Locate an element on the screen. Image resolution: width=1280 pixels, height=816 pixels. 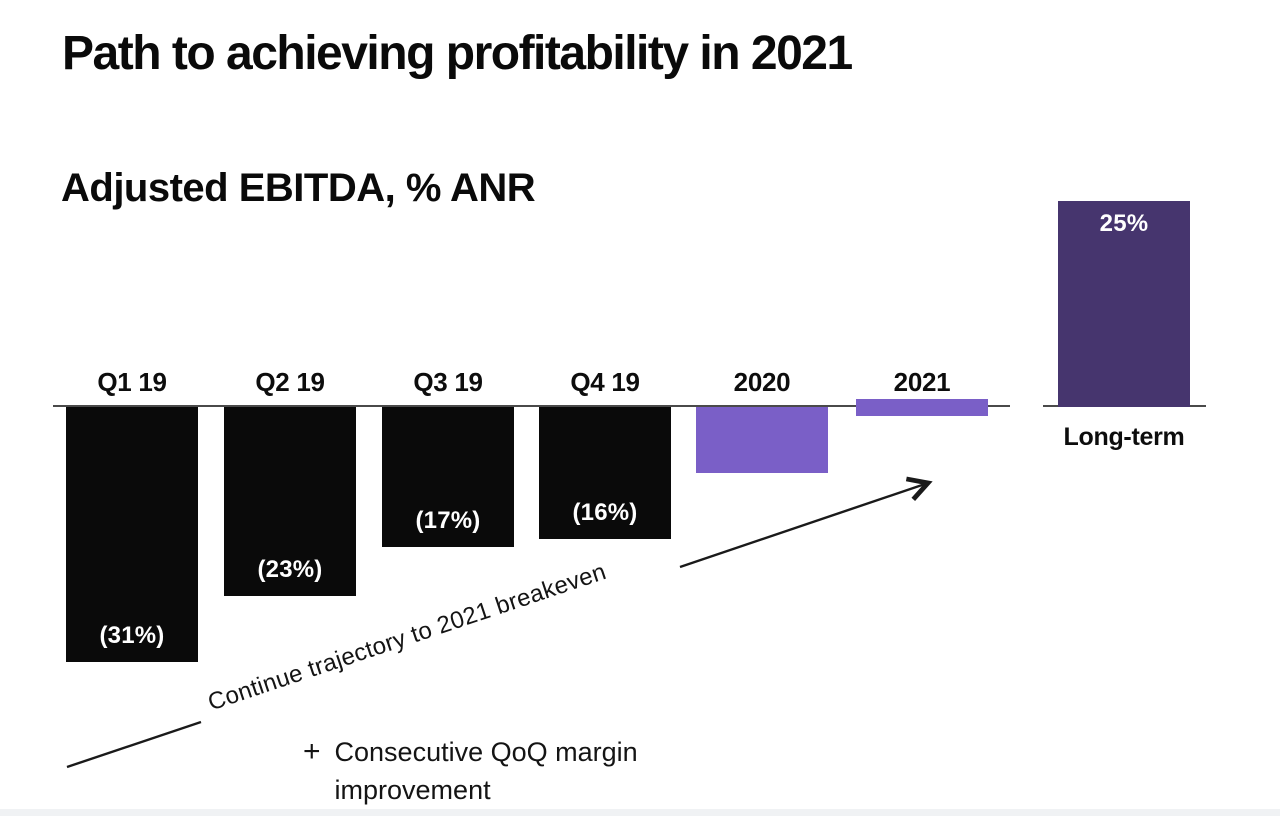
bar-label-q3-19: Q3 19 is located at coordinates (448, 382).